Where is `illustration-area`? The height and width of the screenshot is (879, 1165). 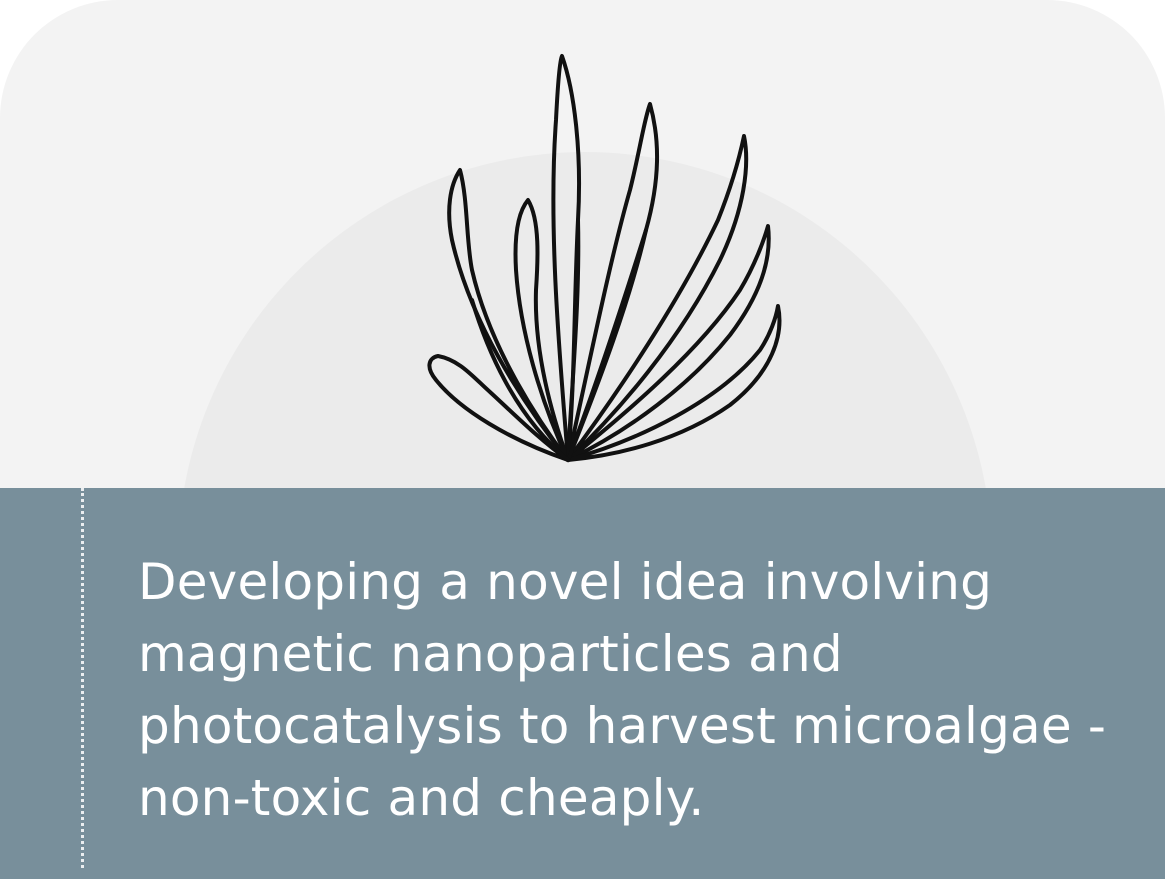
illustration-area is located at coordinates (604, 258).